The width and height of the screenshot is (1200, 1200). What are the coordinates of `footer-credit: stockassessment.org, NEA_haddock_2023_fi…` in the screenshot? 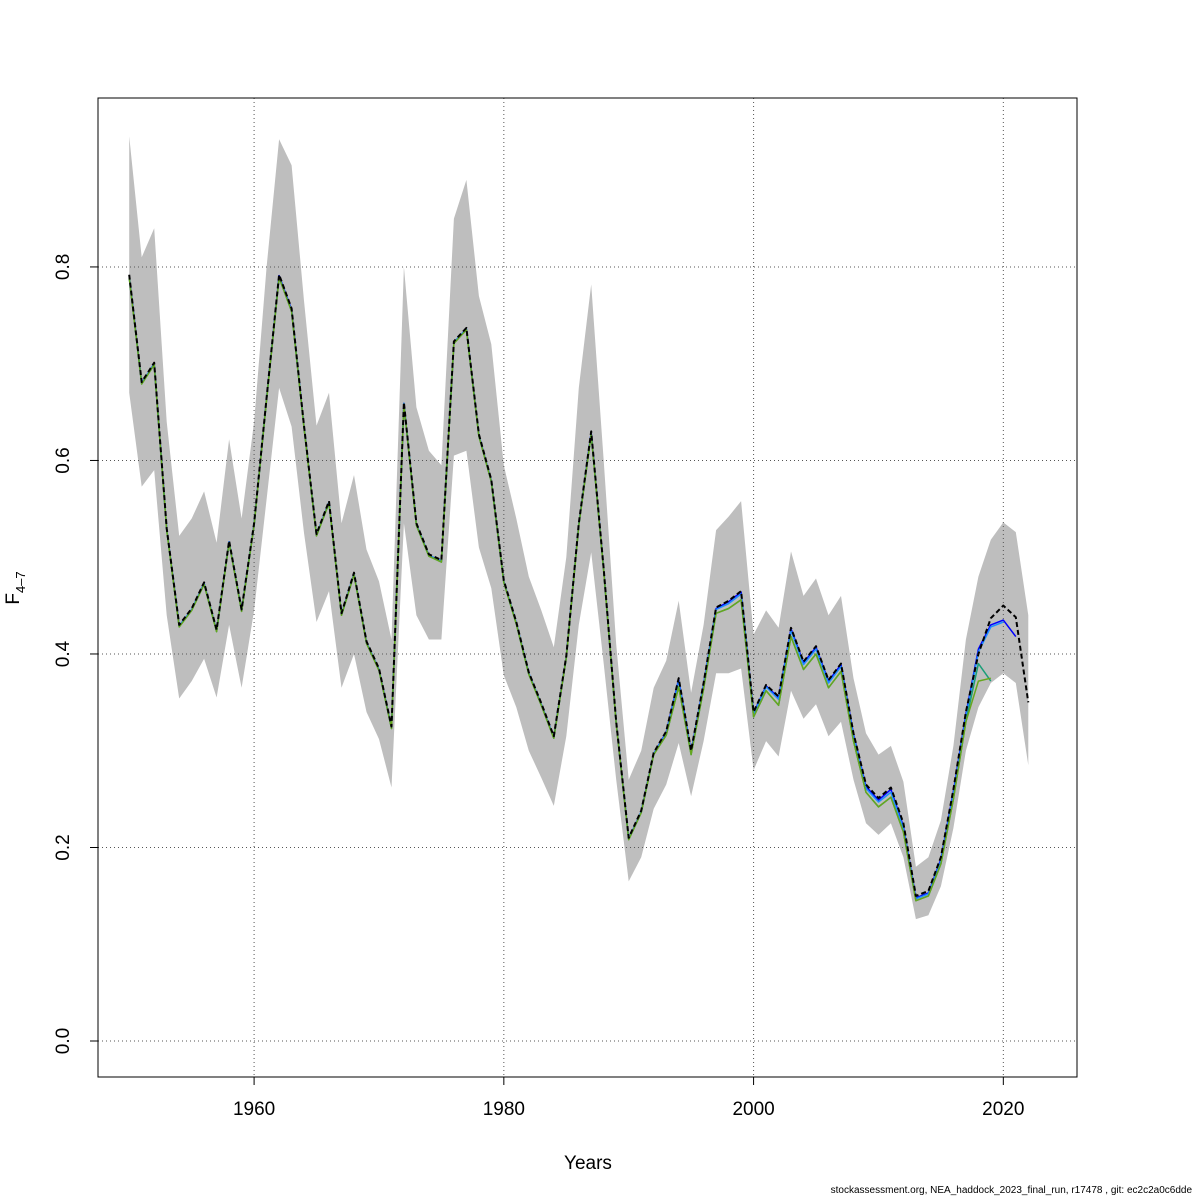 It's located at (1011, 1190).